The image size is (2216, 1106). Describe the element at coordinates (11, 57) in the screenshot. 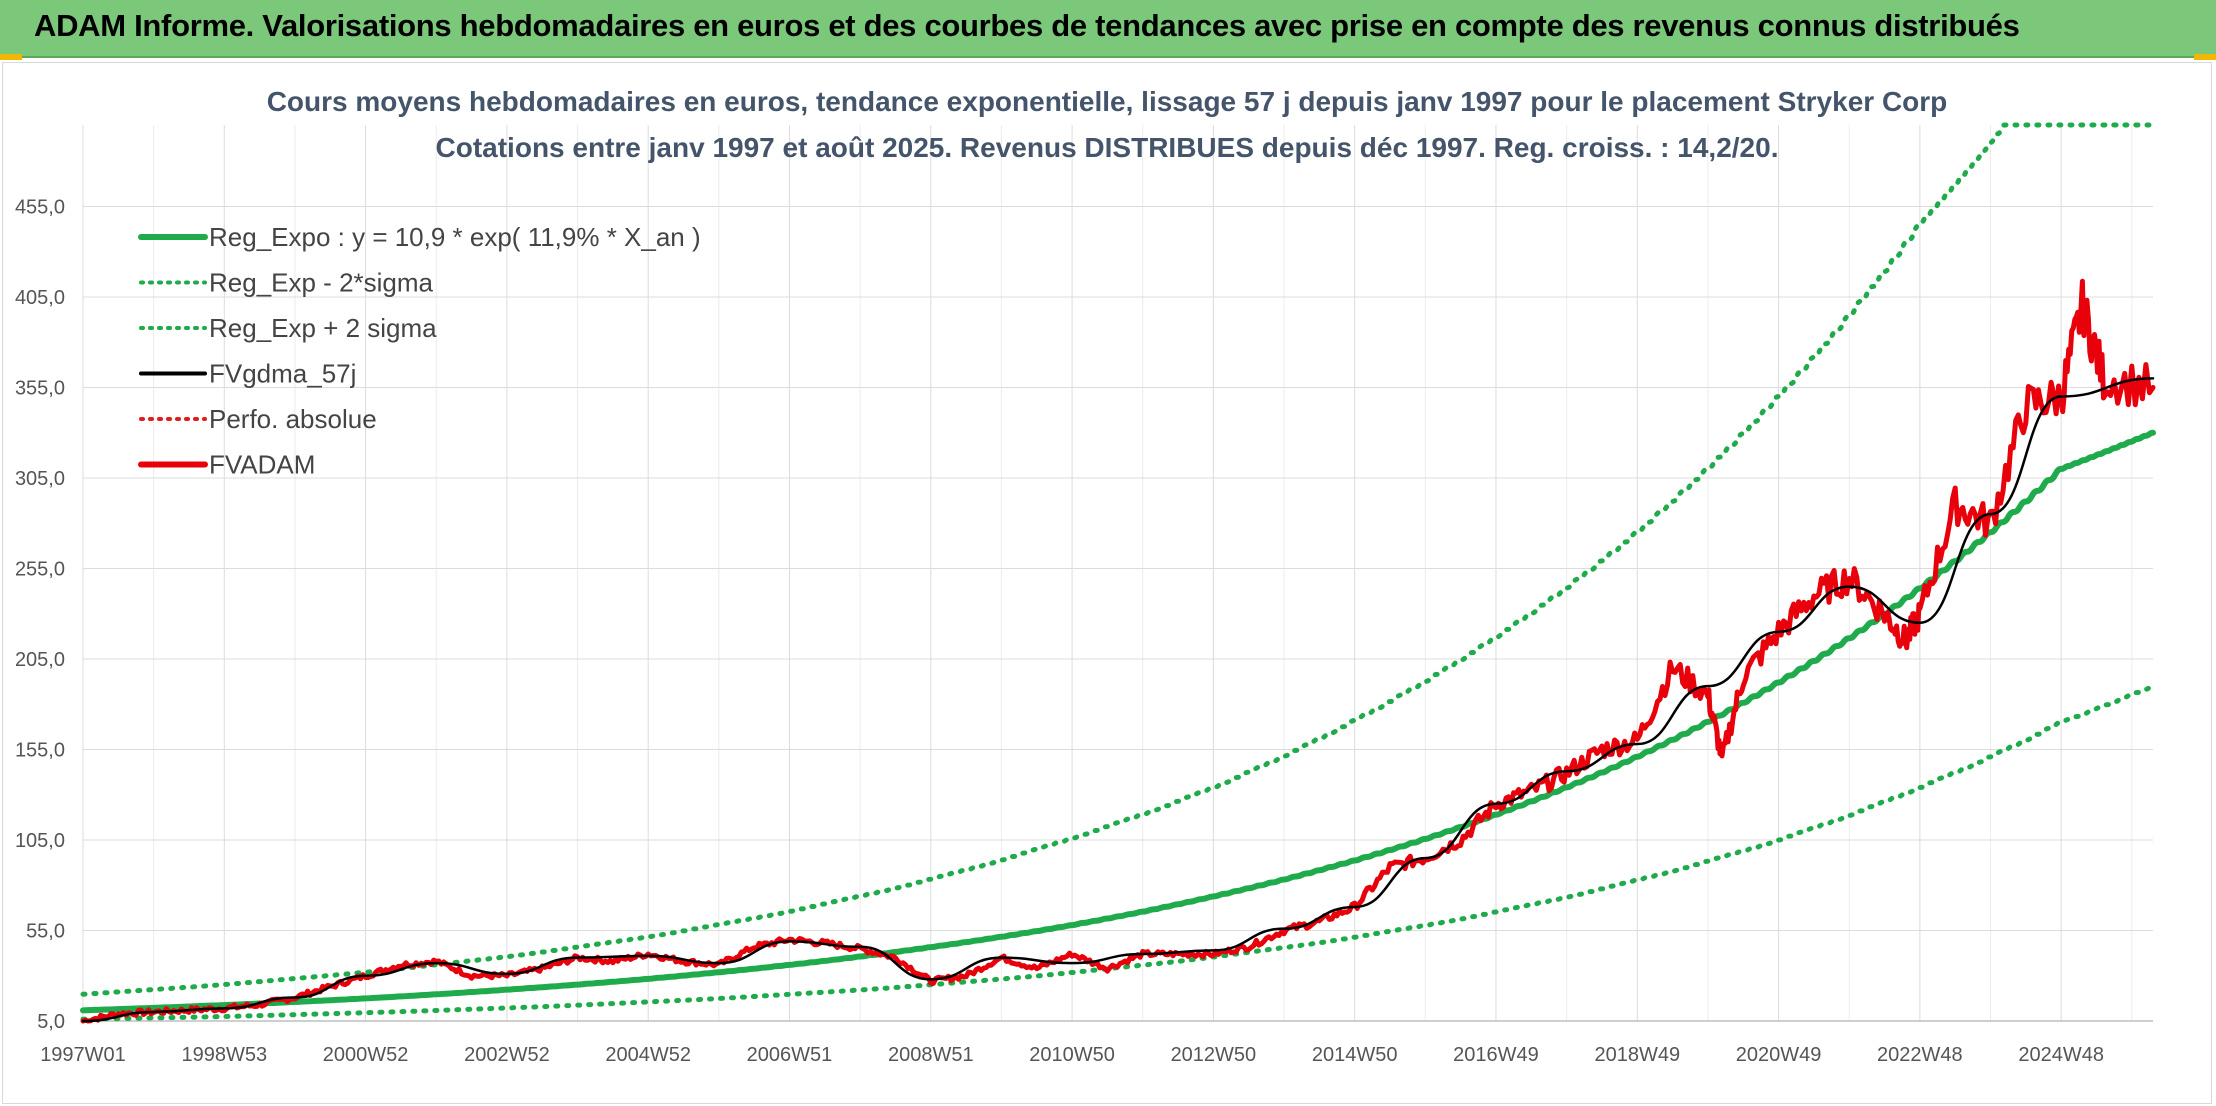

I see `corner-marker-left` at that location.